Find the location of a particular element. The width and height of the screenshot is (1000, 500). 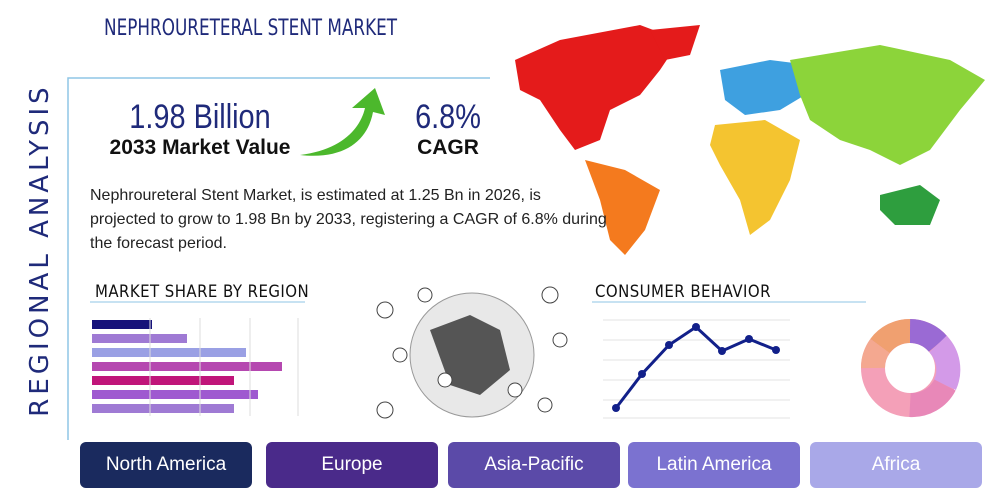

section-title: CONSUMER BEHAVIOR is located at coordinates (683, 292).